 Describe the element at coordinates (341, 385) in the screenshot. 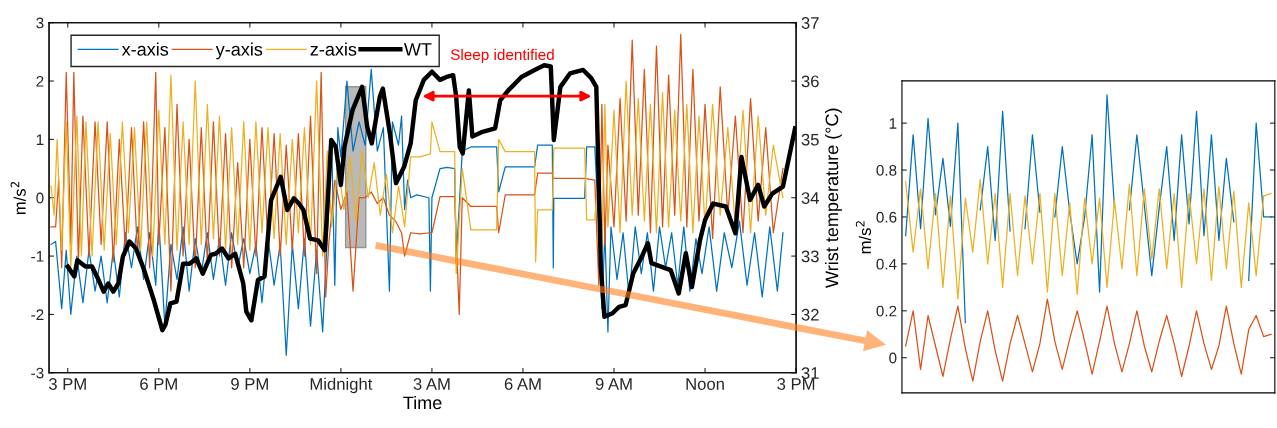

I see `x-tick-label: Midnight` at that location.